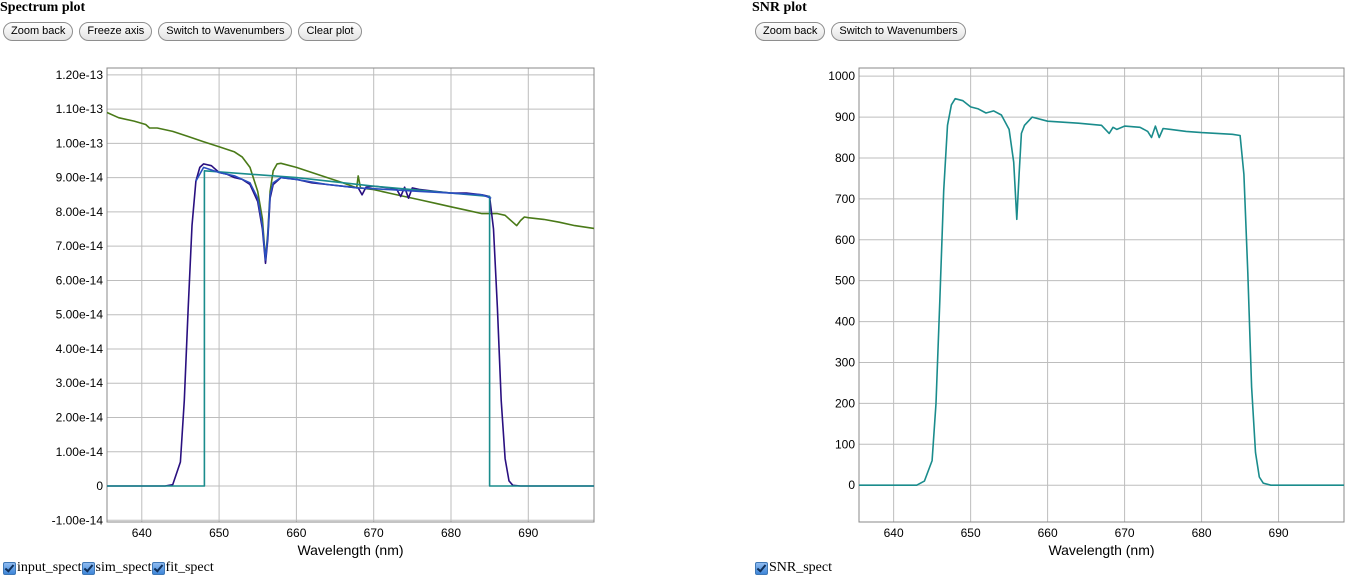 The width and height of the screenshot is (1345, 578). What do you see at coordinates (343, 213) in the screenshot?
I see `series-line-fit-spect-overlay` at bounding box center [343, 213].